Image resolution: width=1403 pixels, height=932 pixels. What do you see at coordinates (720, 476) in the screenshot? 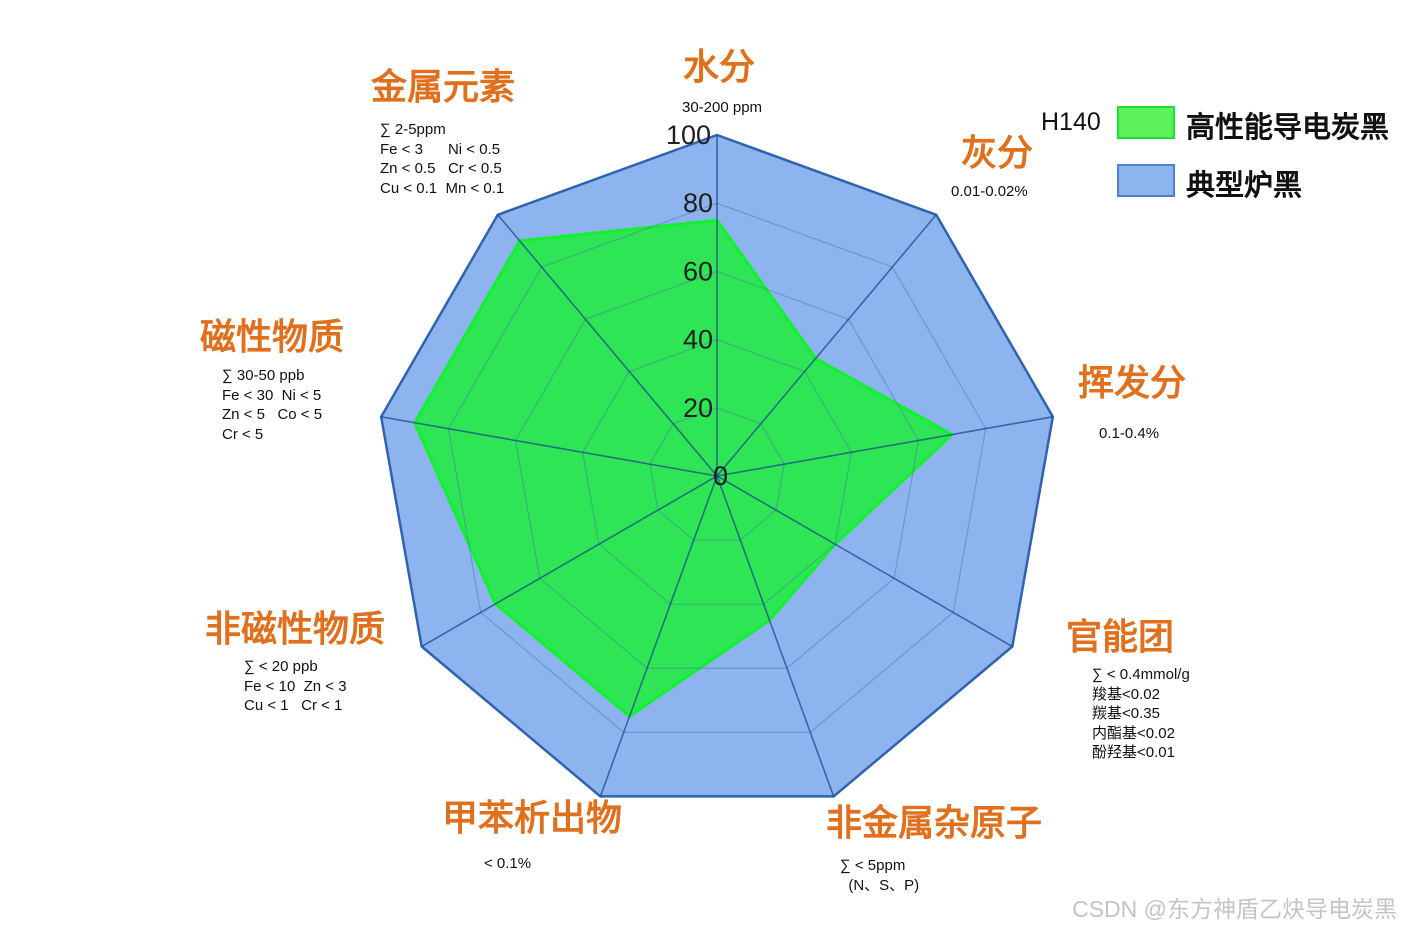
I see `r-tick-label-0: 0` at bounding box center [720, 476].